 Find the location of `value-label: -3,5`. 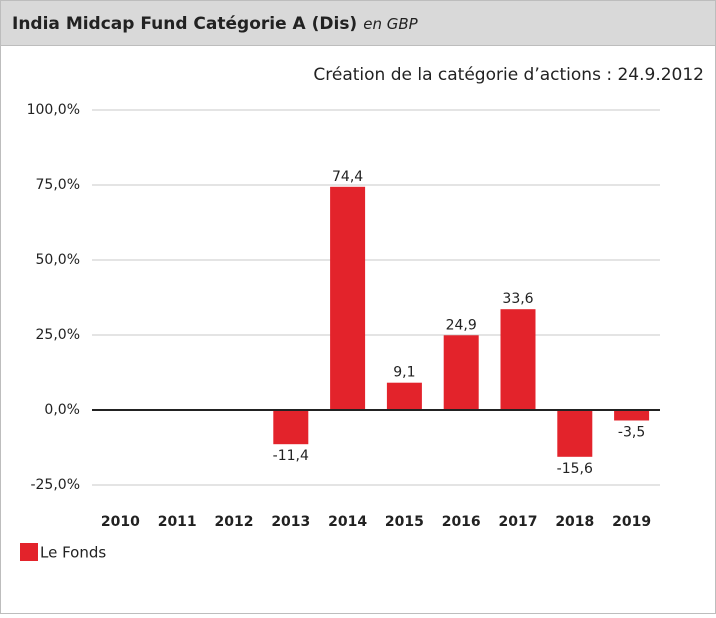

value-label: -3,5 is located at coordinates (631, 433).